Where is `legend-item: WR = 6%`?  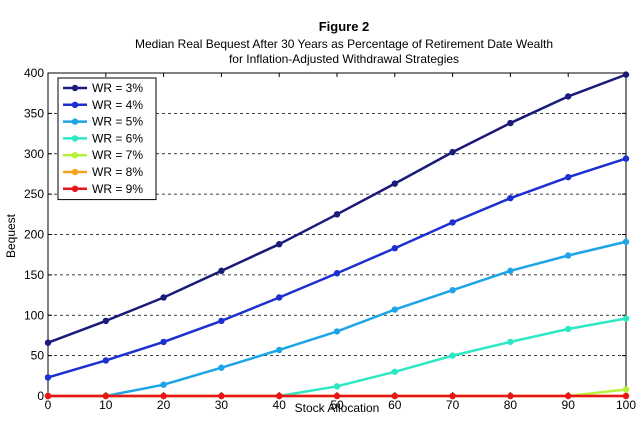 legend-item: WR = 6% is located at coordinates (103, 138).